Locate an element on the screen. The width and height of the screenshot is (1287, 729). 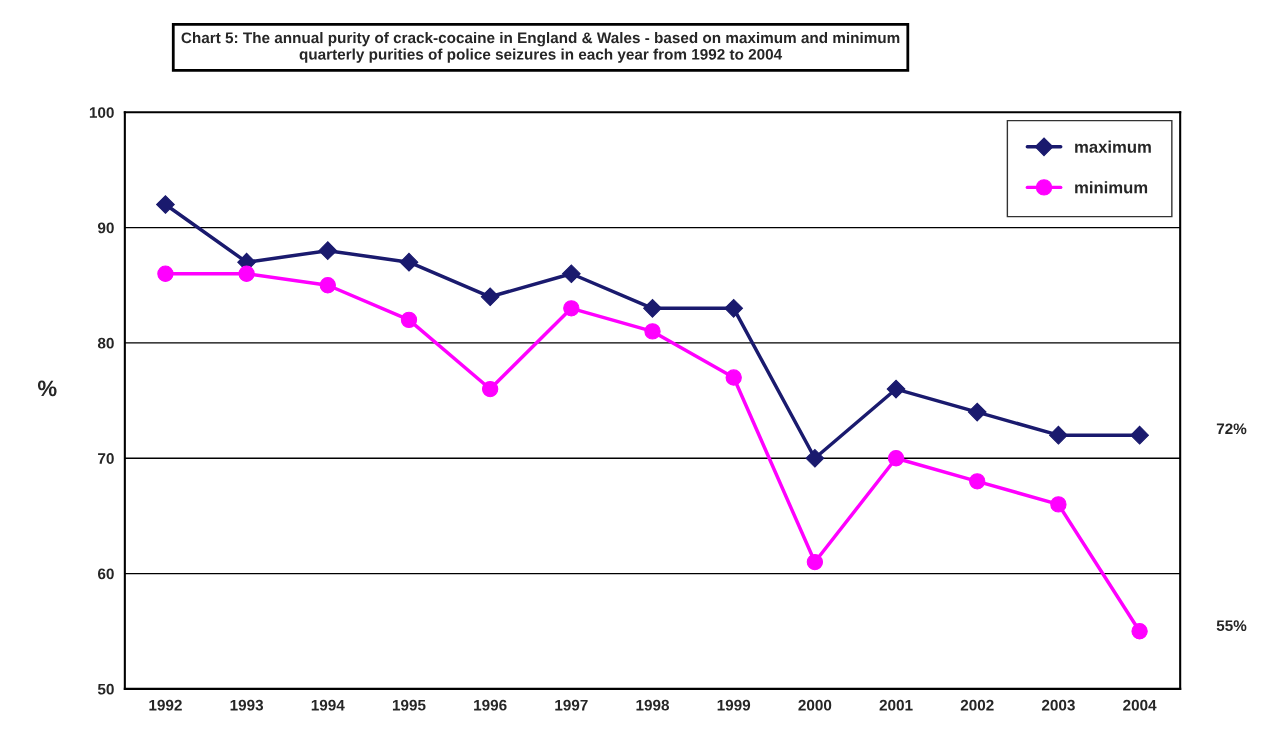
chart-title: Chart 5: The annual purity of crack-cocaine in England & Wales - based on maximum and minimum quarterly purities of police seizures in each year from 1992 to 2004 is located at coordinates (540, 47).